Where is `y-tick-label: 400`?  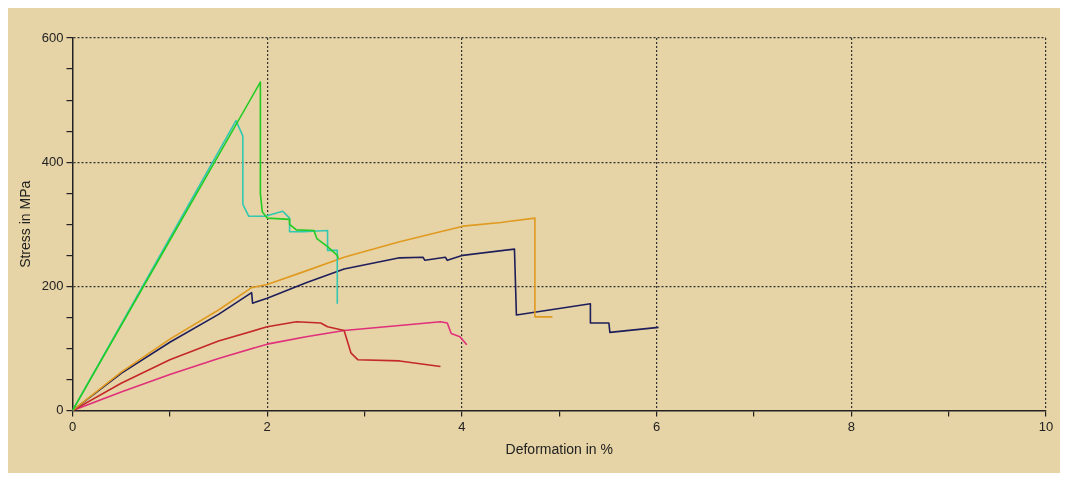
y-tick-label: 400 is located at coordinates (52, 161).